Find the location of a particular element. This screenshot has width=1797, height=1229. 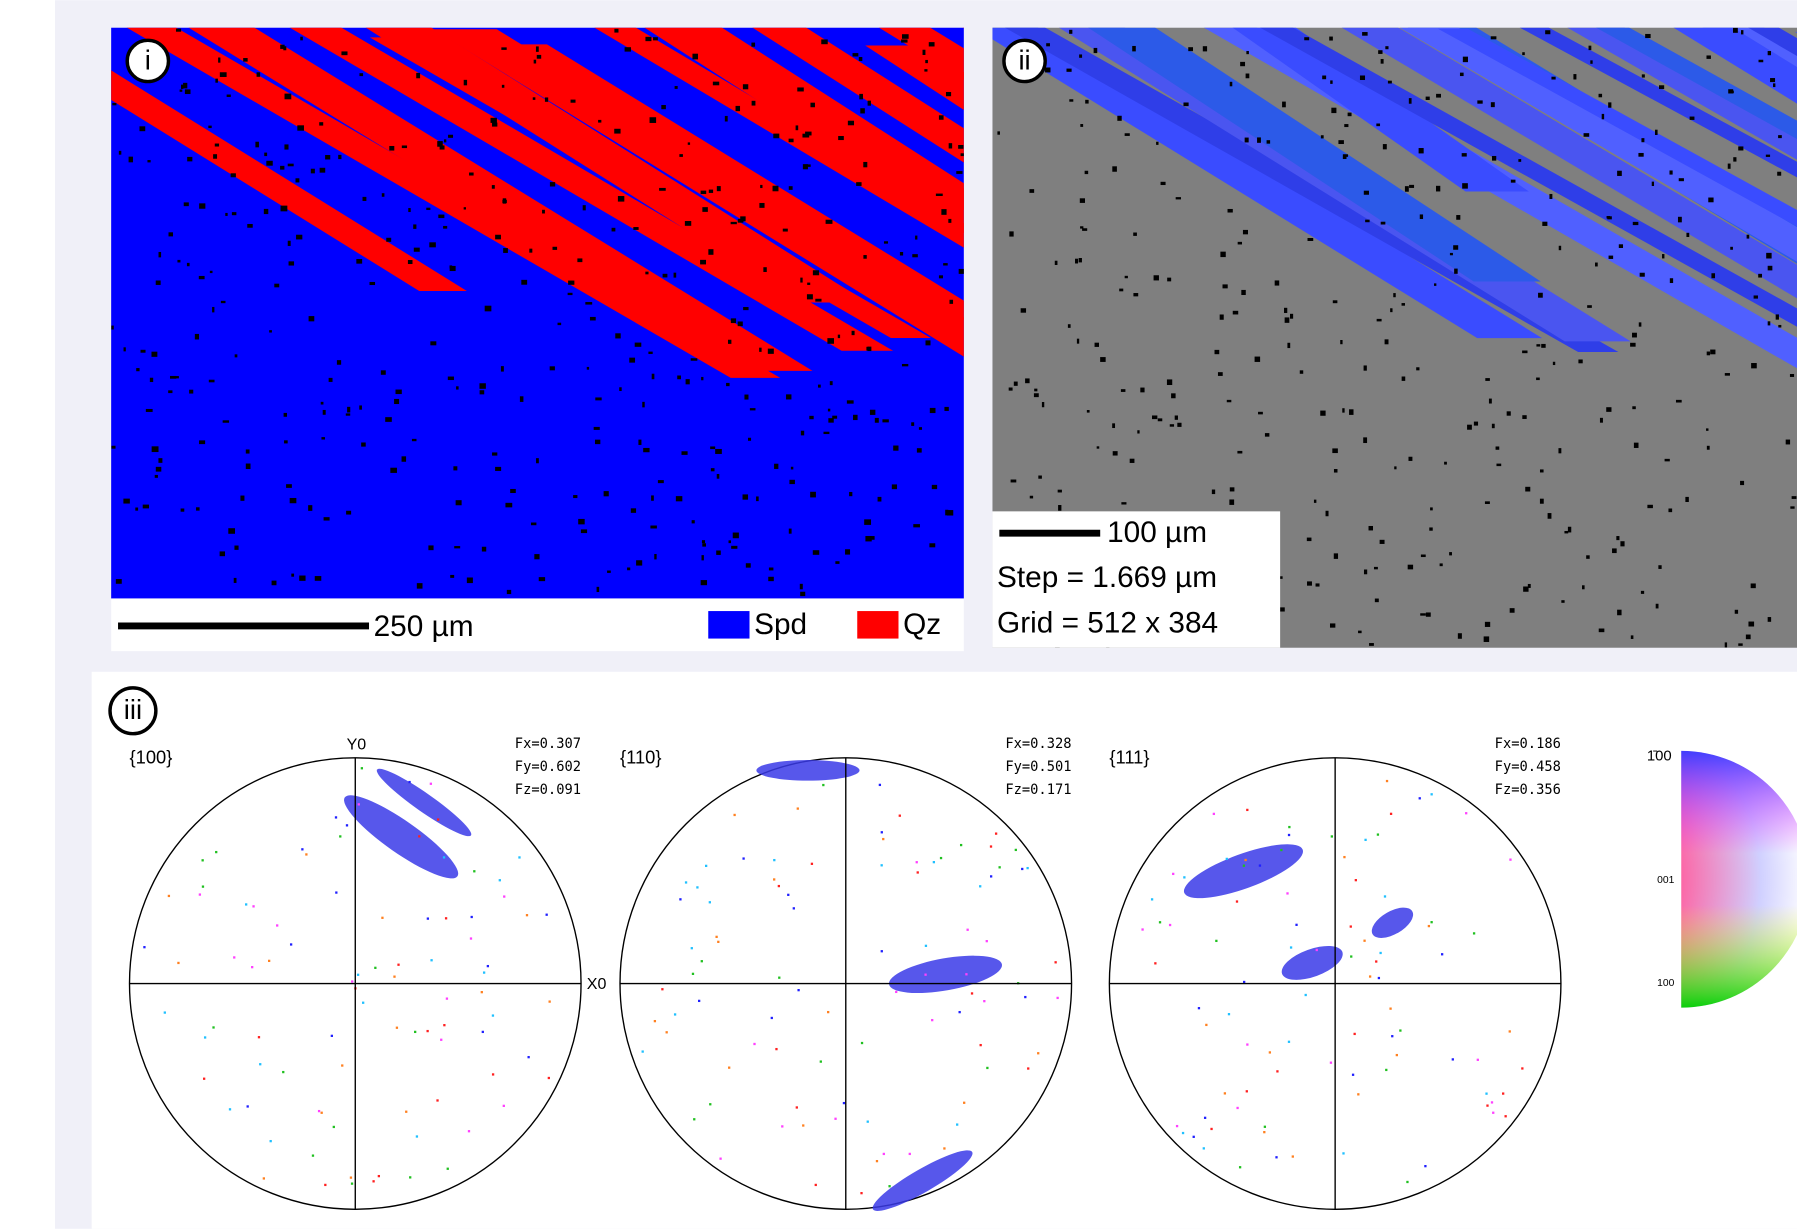

fraction-label: Fy=0.501 is located at coordinates (1038, 767).